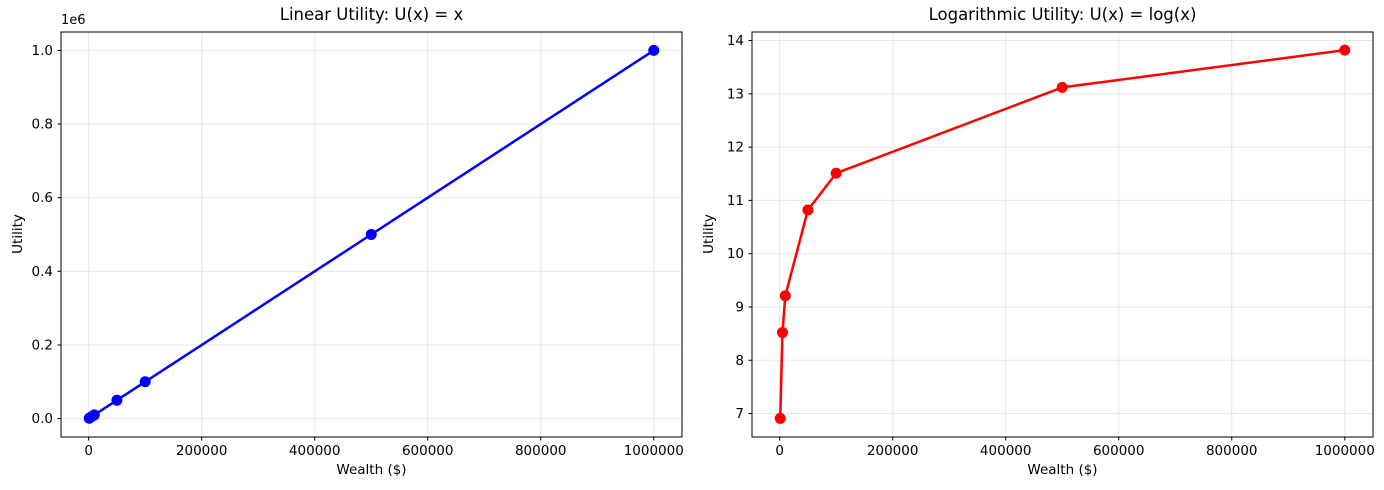 Image resolution: width=1384 pixels, height=490 pixels. Describe the element at coordinates (1062, 14) in the screenshot. I see `plot-title-logarithmic: Logarithmic Utility: U(x) = log(x)` at that location.